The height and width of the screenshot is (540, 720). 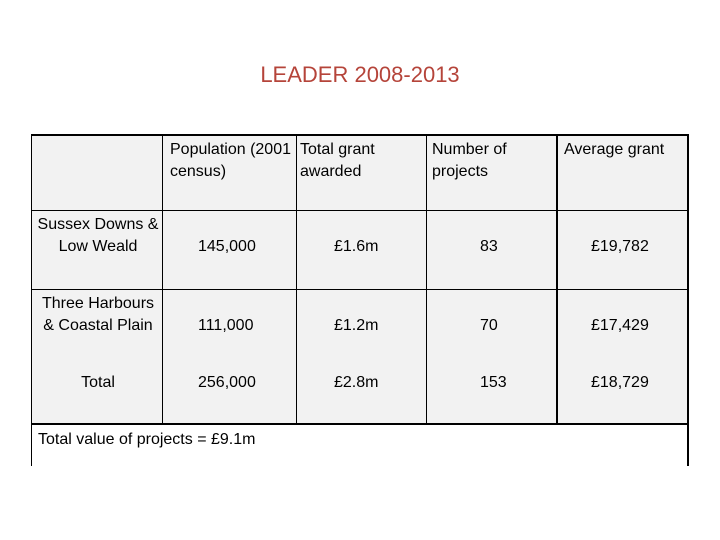 I want to click on row-projects: 83, so click(x=489, y=246).